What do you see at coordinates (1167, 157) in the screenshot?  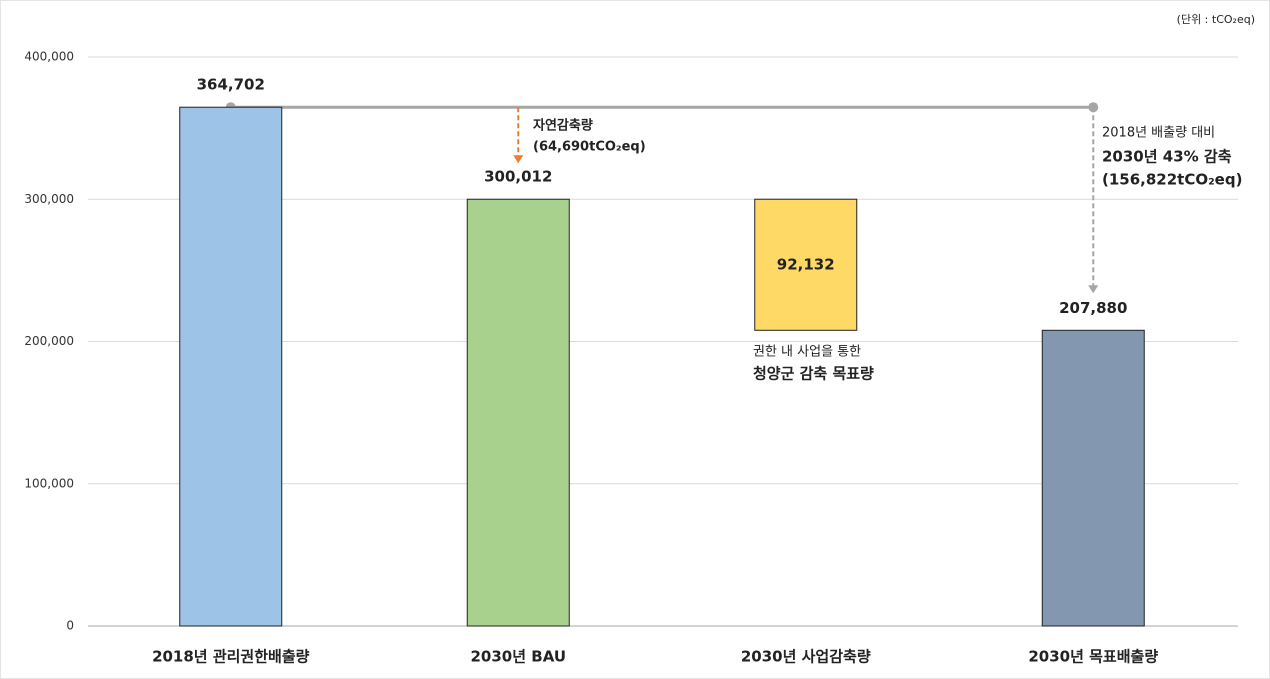 I see `annotation: 2030년 43% 감축` at bounding box center [1167, 157].